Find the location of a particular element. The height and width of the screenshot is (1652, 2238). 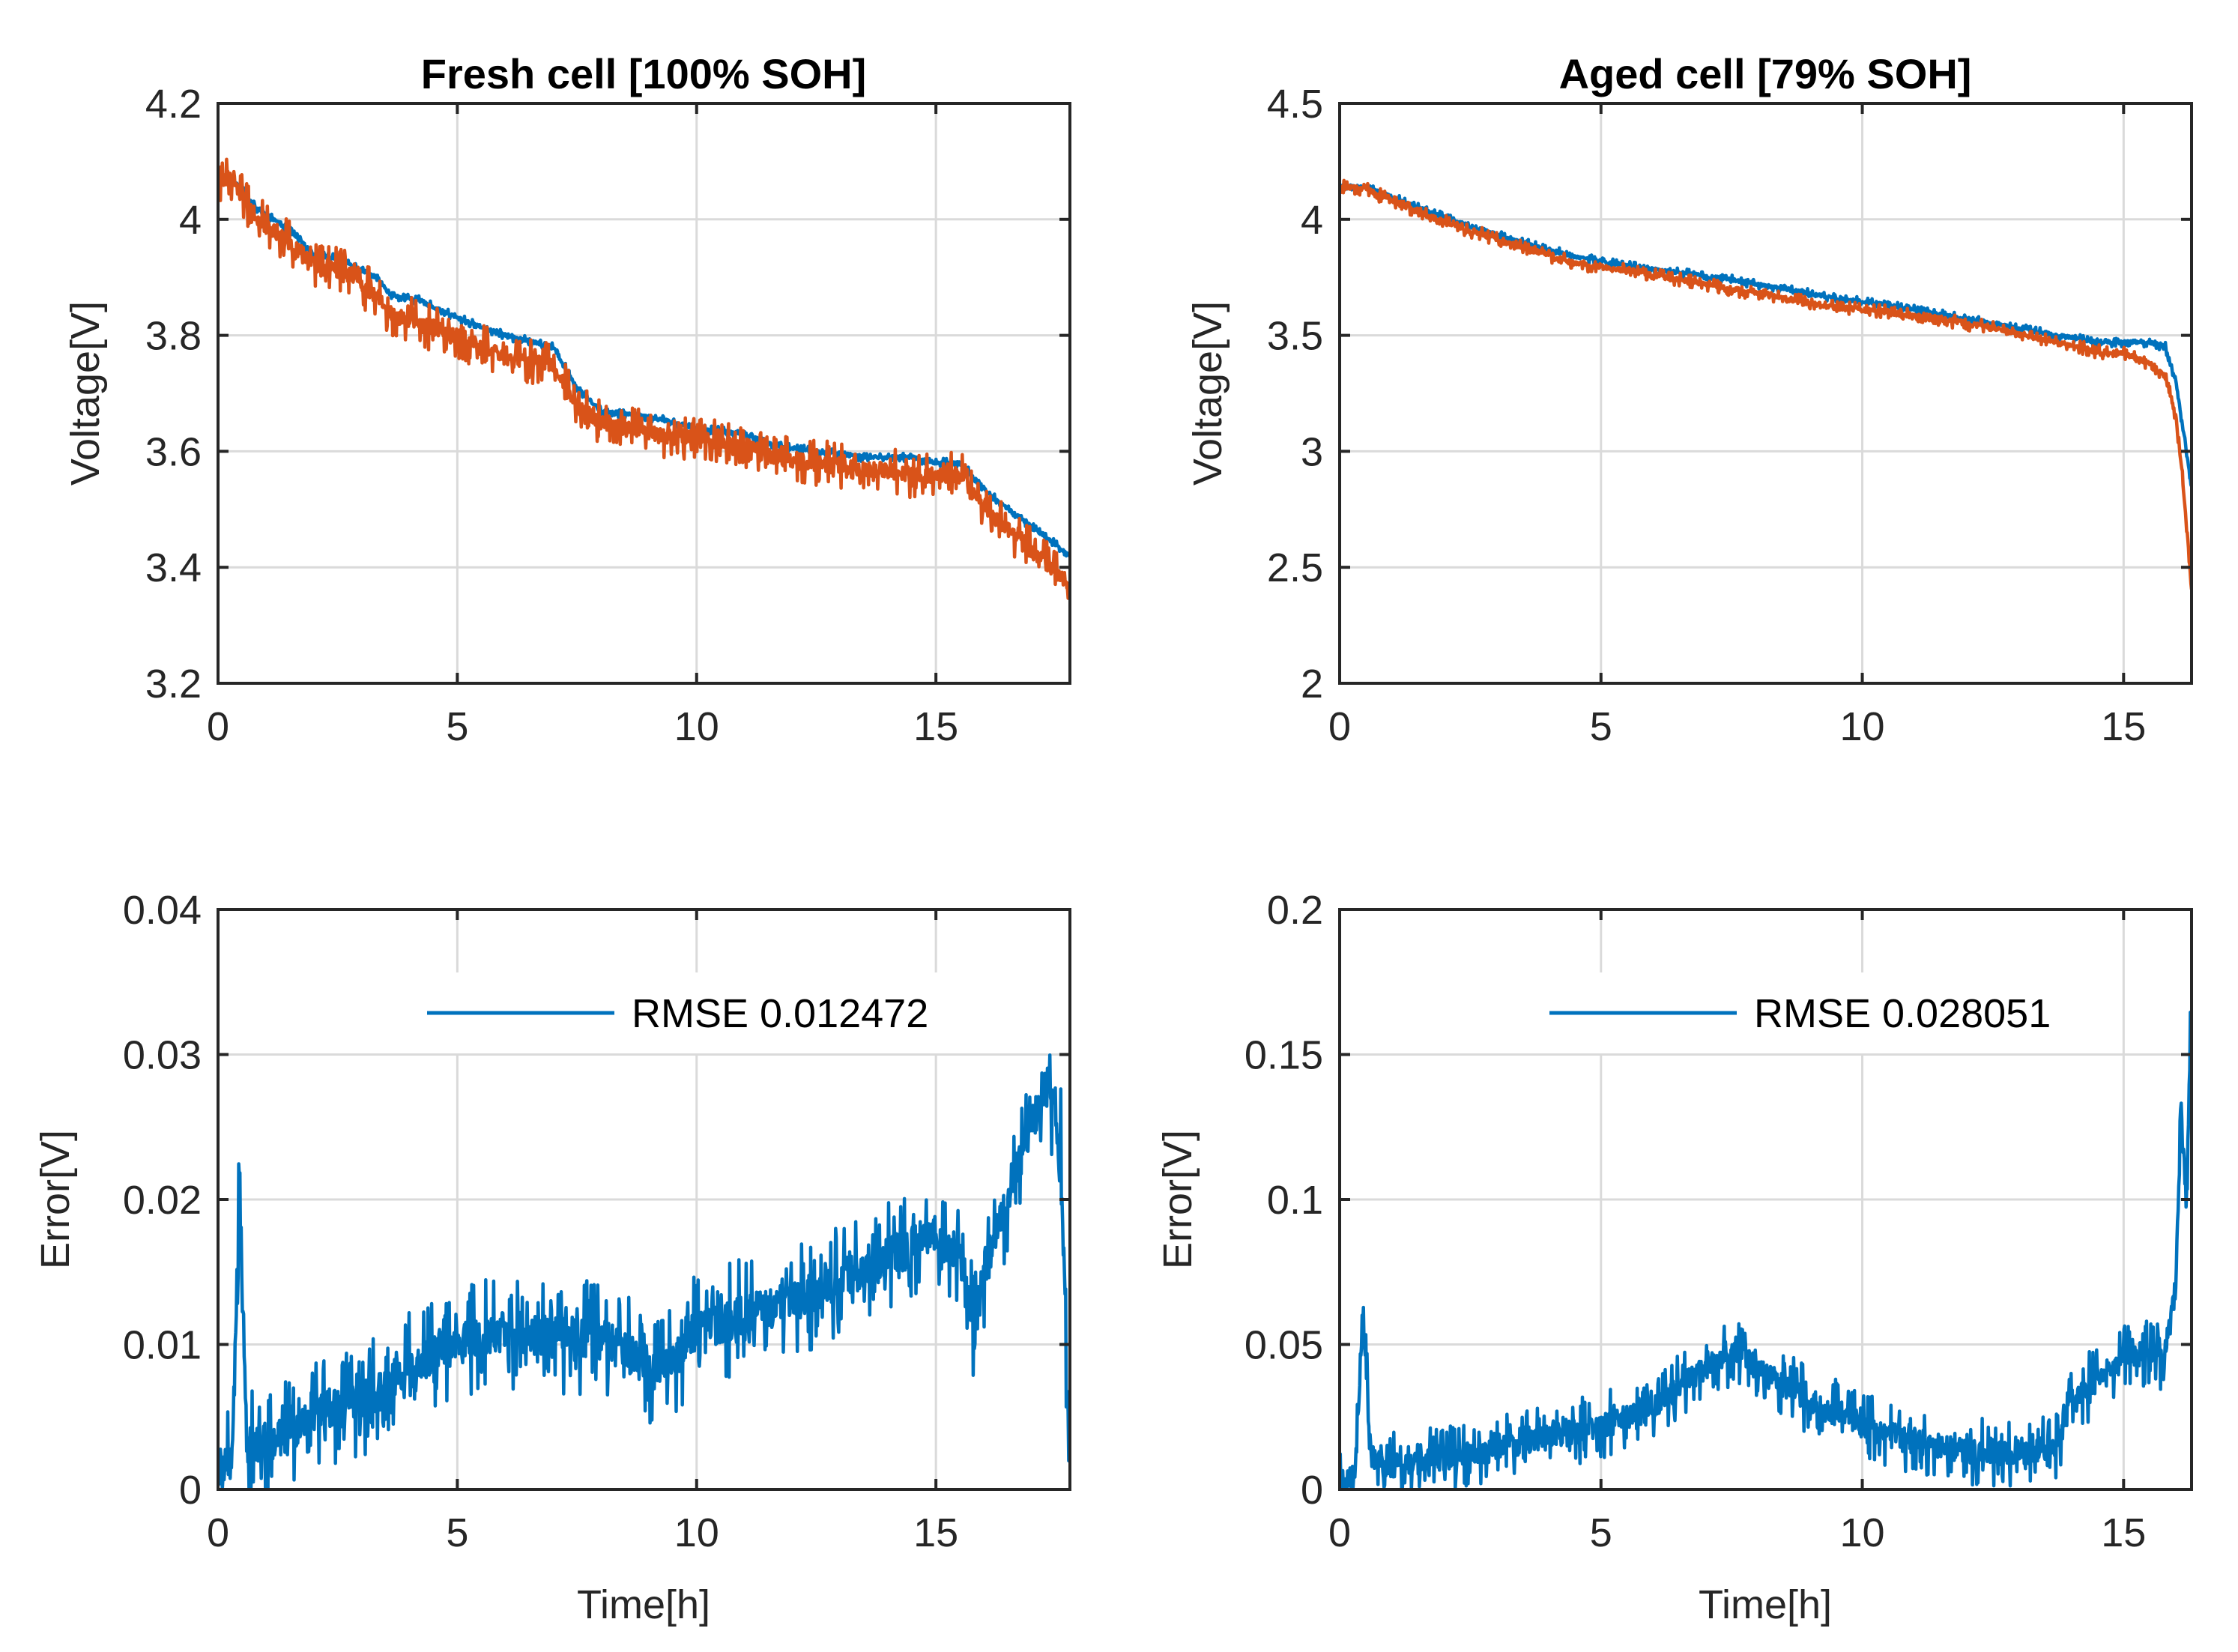

y-tick-label: 3 is located at coordinates (1312, 451).